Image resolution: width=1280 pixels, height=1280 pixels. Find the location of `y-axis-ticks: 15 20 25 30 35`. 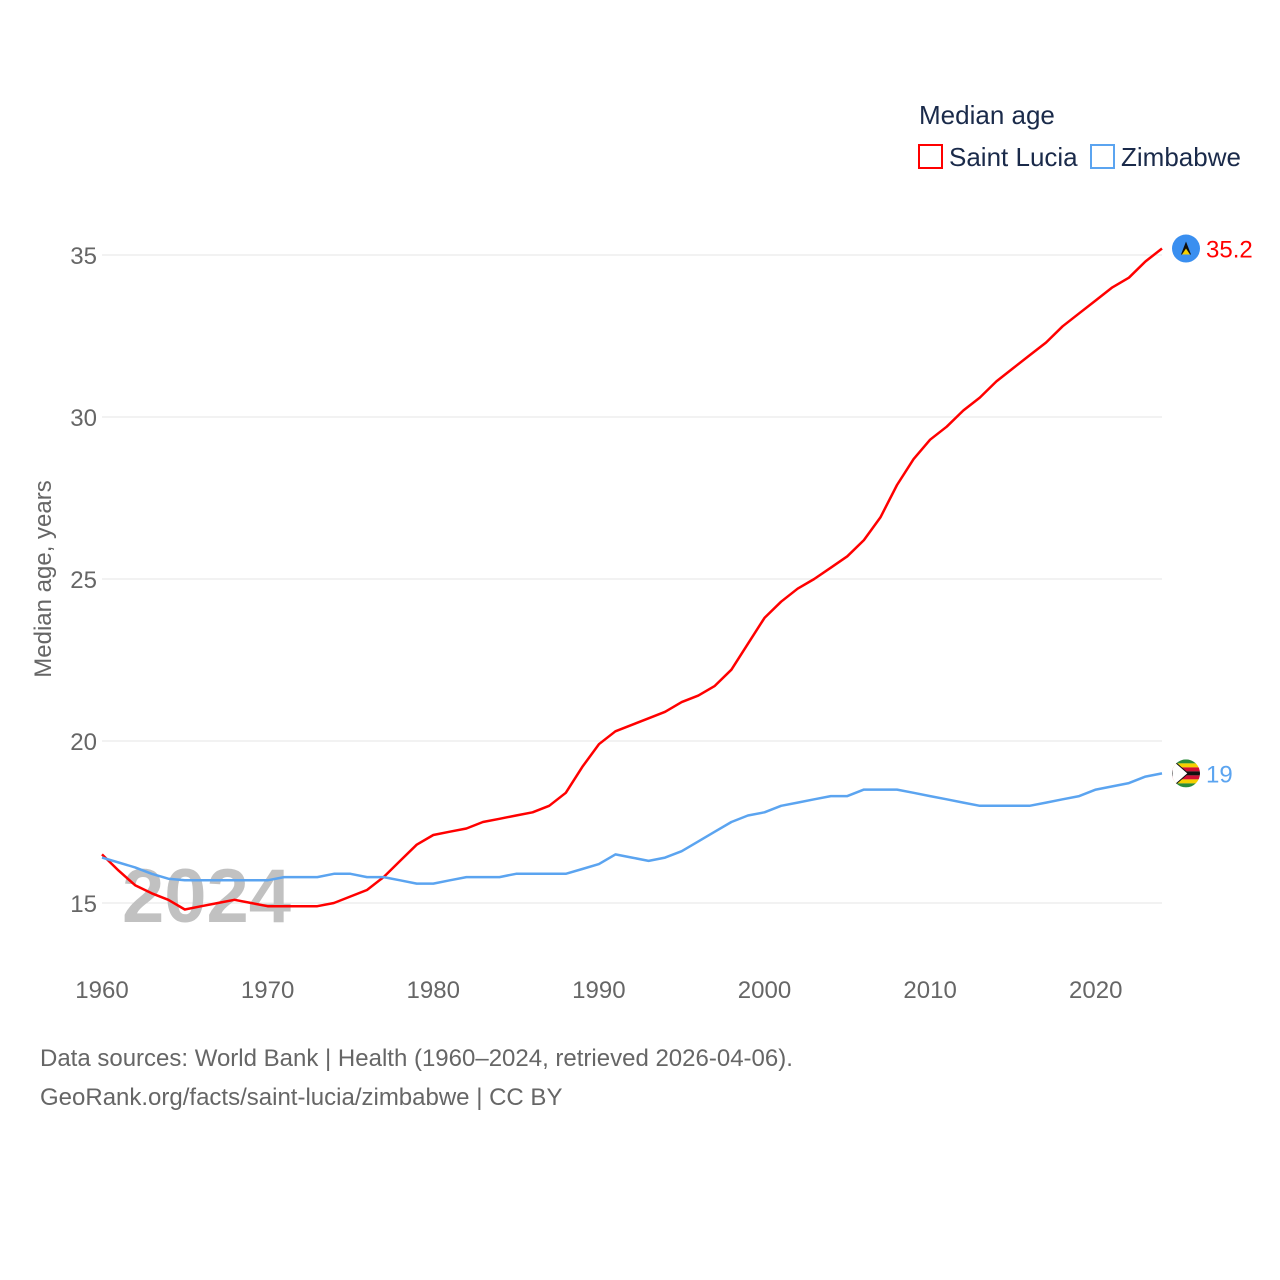

y-axis-ticks: 15 20 25 30 35 is located at coordinates (83, 580).